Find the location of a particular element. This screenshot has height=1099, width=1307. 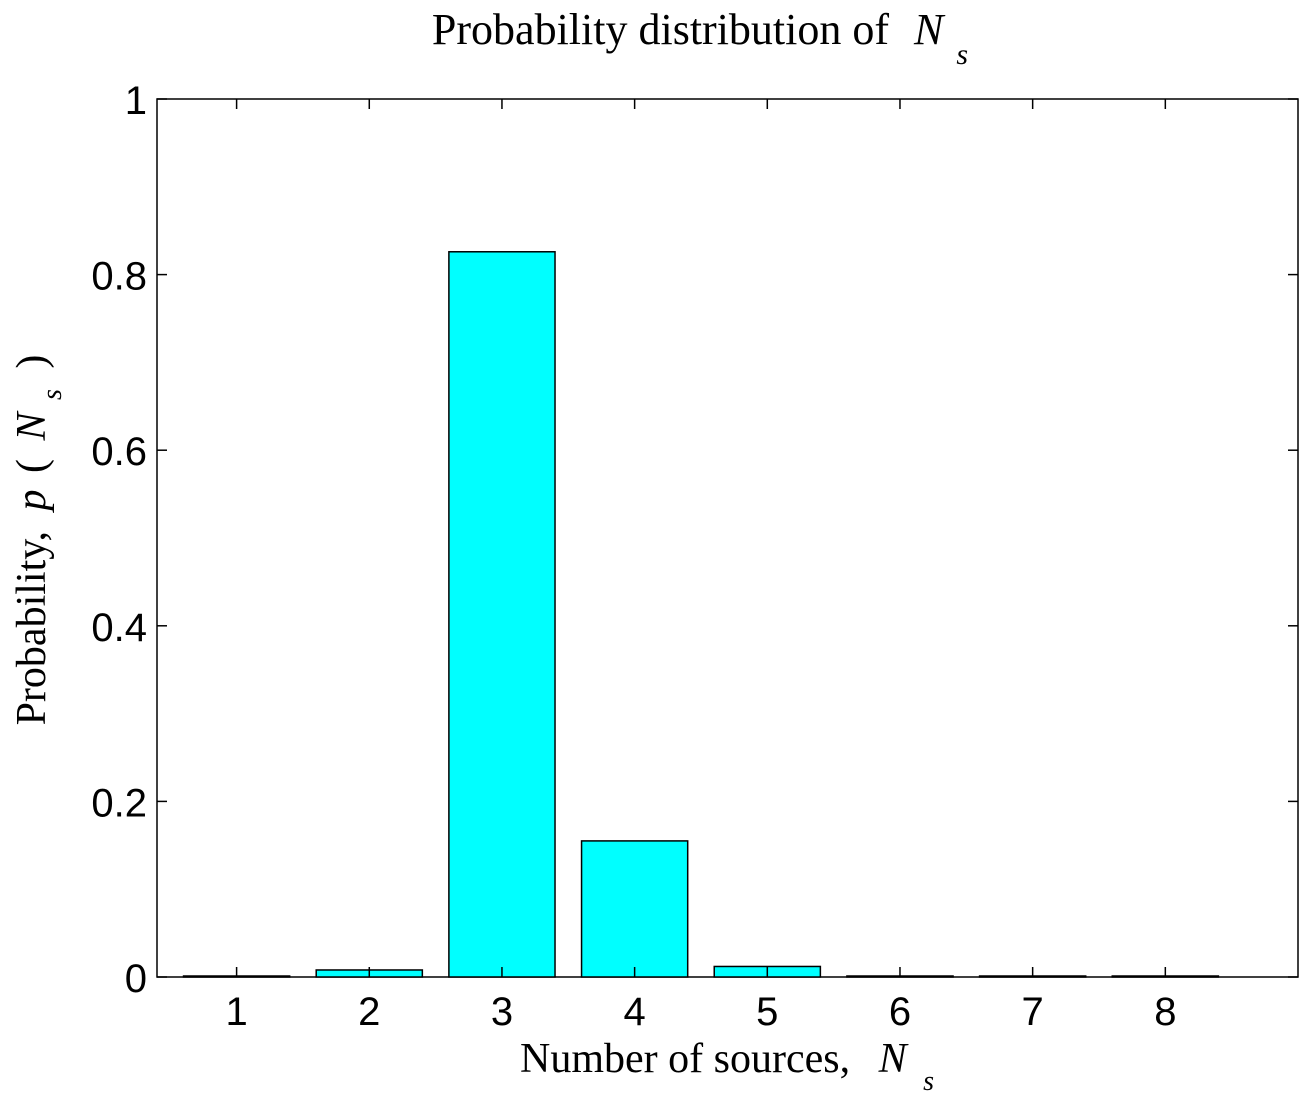

y-tick-label-0.6: 0.6 is located at coordinates (119, 452).